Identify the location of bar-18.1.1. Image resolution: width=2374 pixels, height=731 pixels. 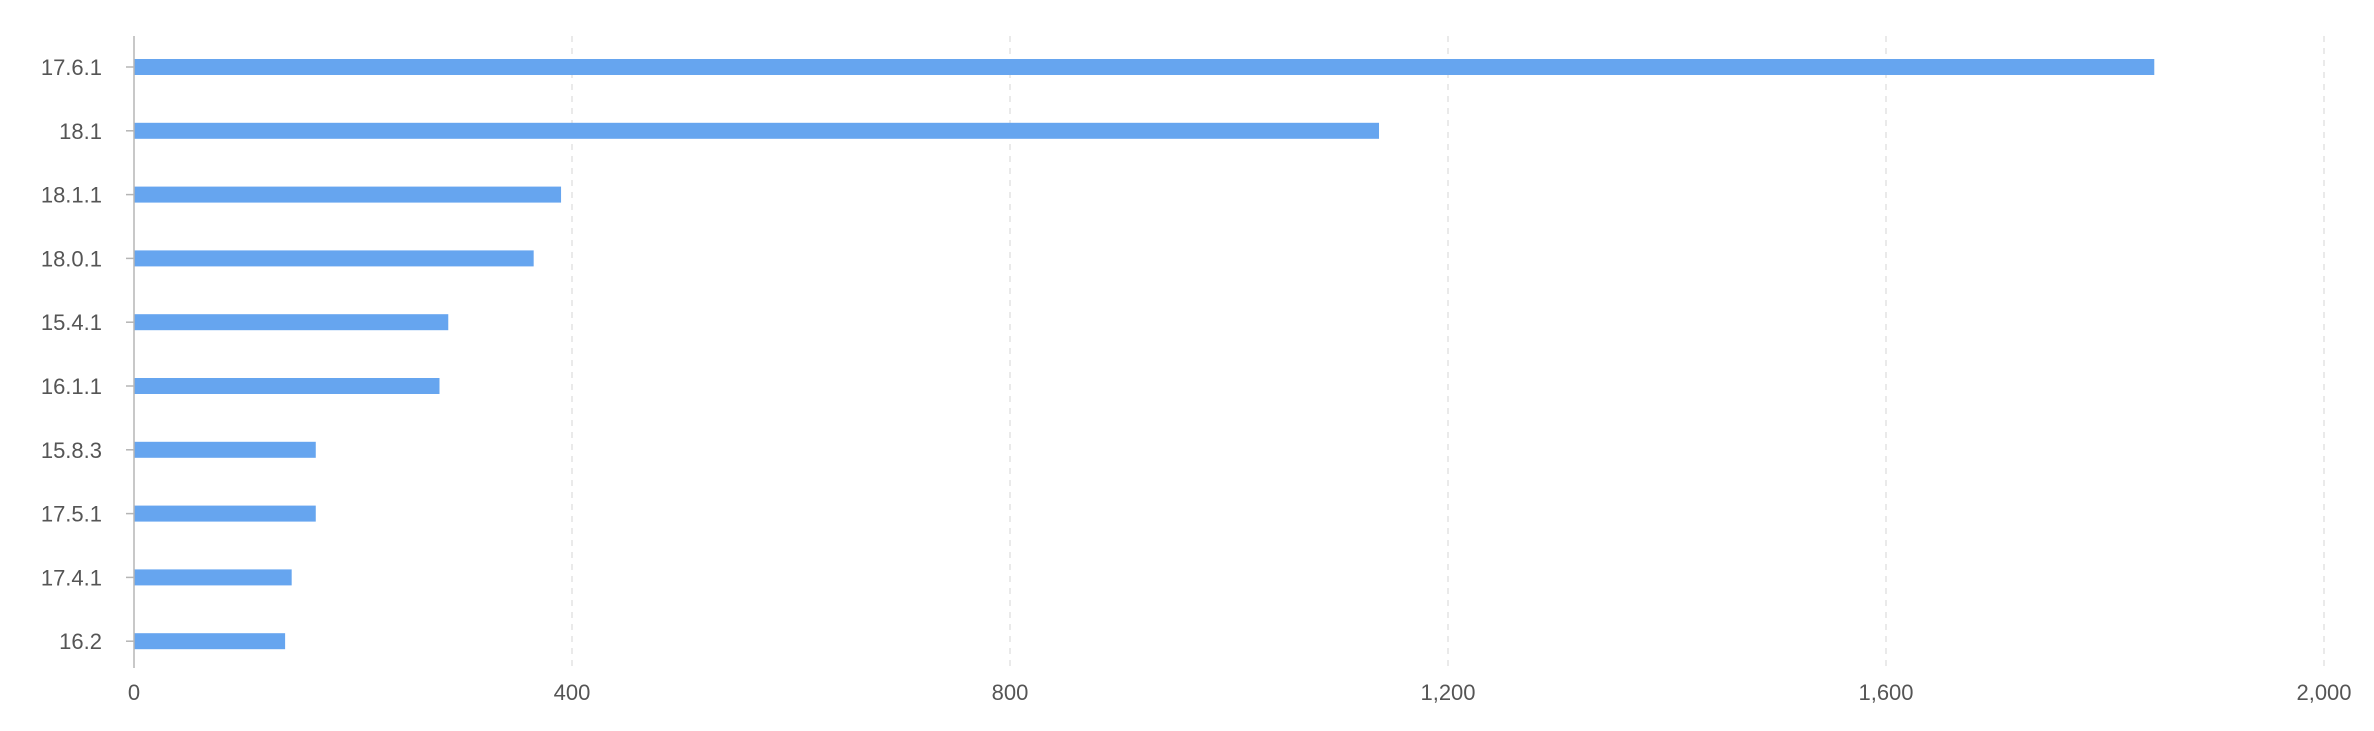
(348, 194).